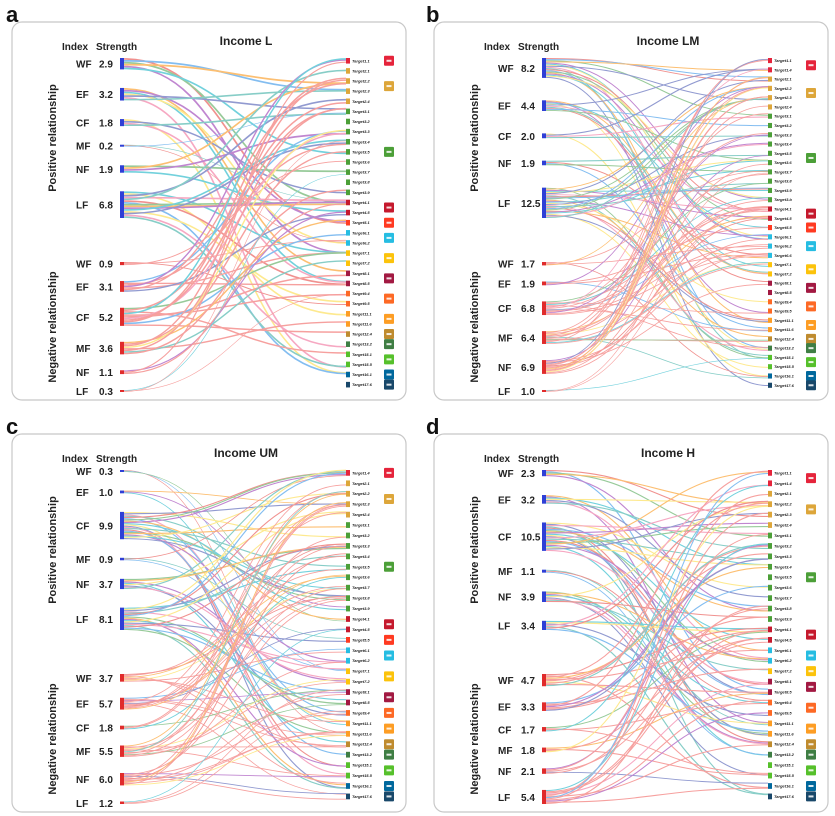  Describe the element at coordinates (116, 47) in the screenshot. I see `strength-header: Strength` at that location.